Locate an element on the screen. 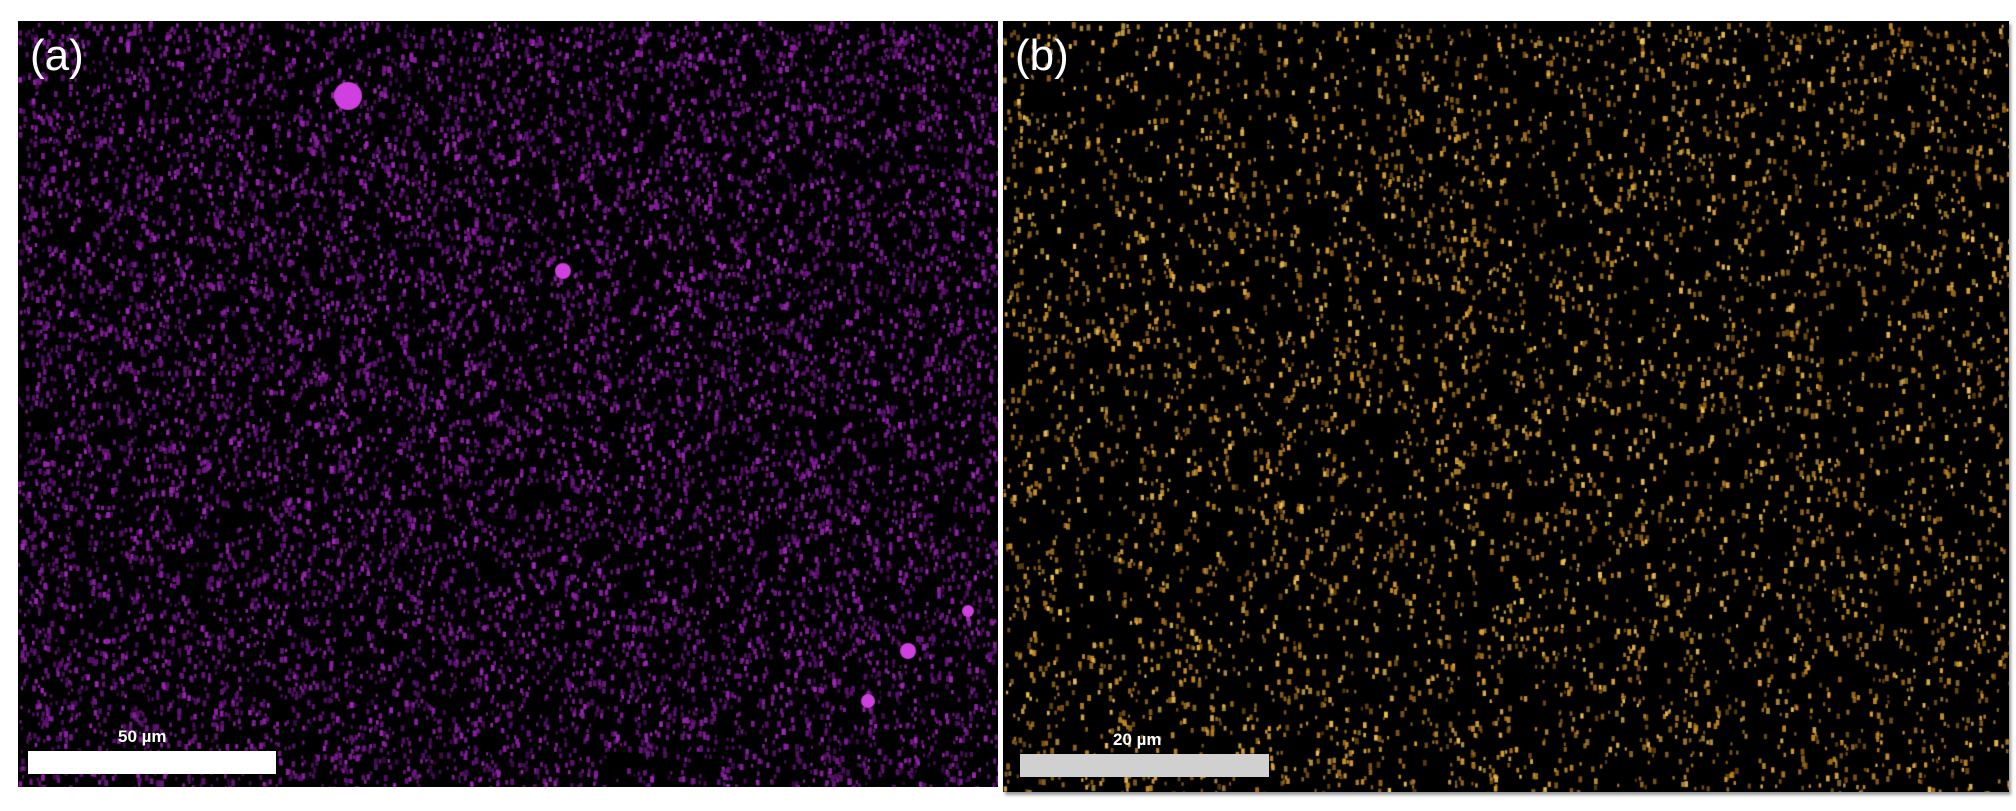  panel-label: (b) is located at coordinates (1042, 55).